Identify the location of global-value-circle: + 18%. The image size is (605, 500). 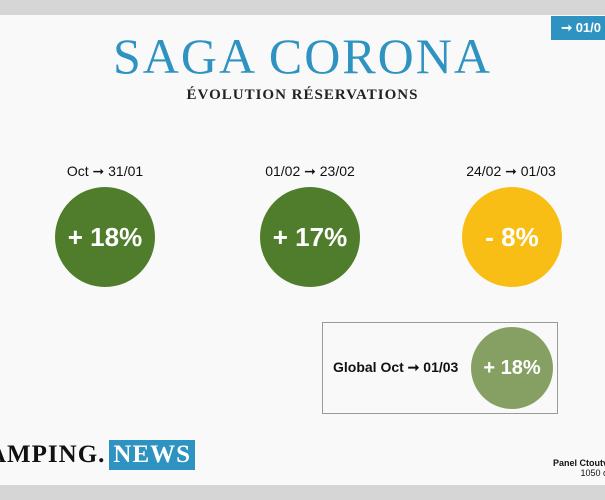
(512, 368).